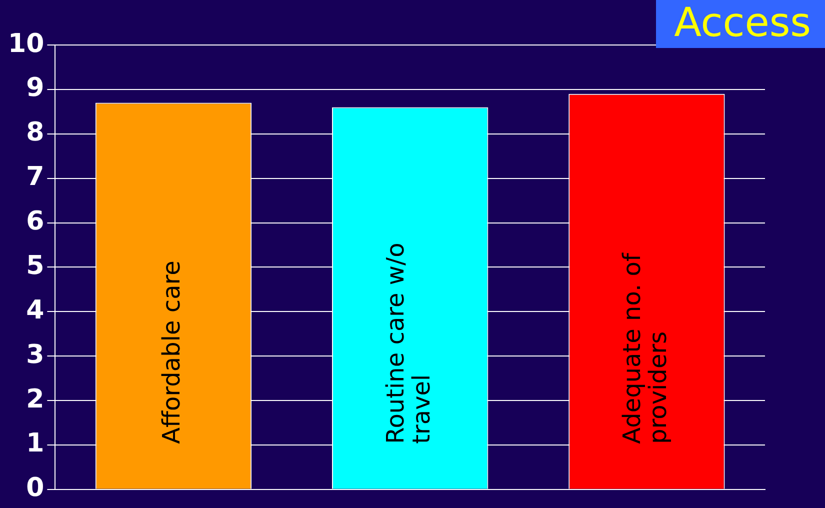  Describe the element at coordinates (172, 352) in the screenshot. I see `x-tick-label: Affordable care` at that location.